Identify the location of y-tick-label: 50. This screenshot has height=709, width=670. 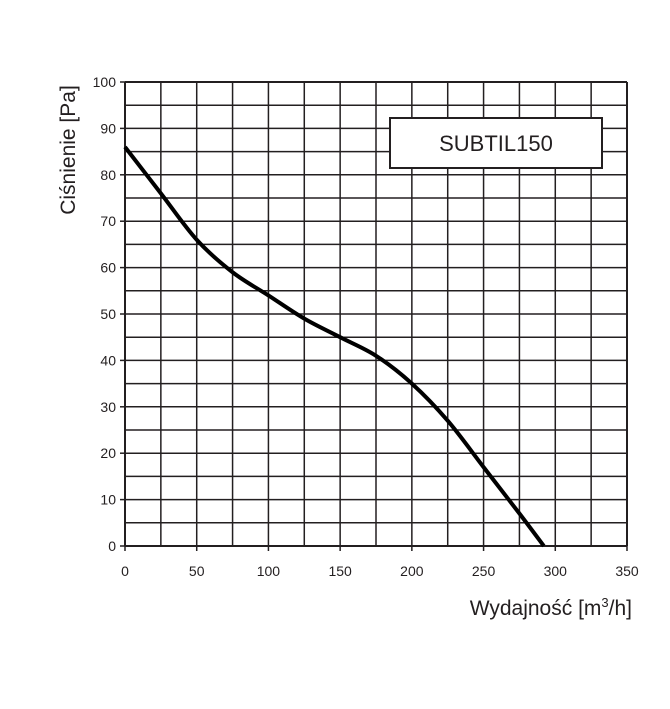
(108, 314).